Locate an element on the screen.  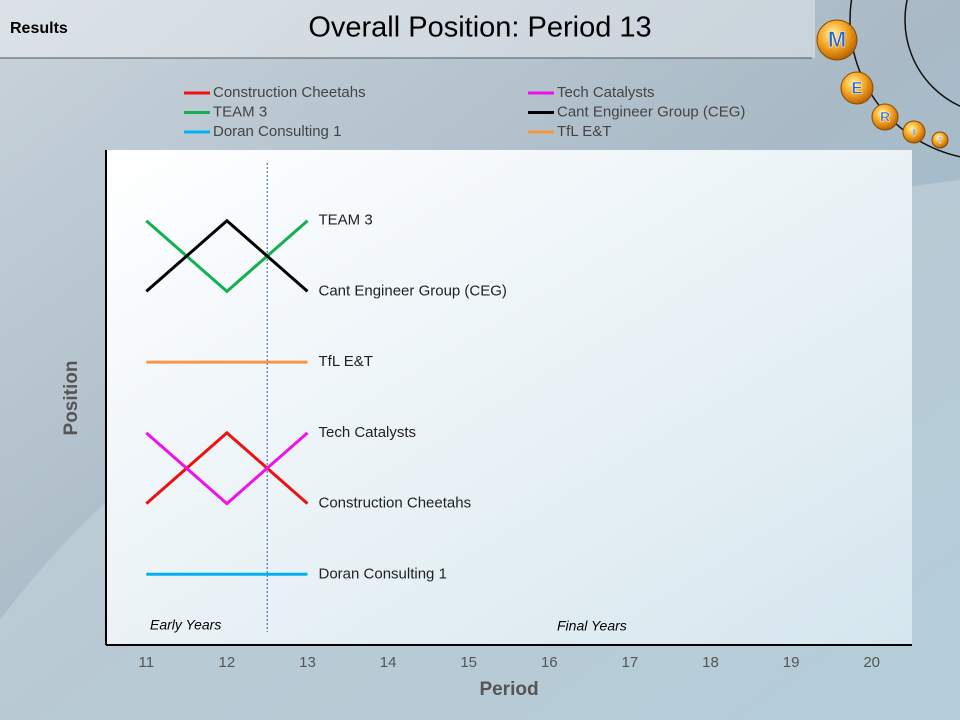
x-tick-label: 13 is located at coordinates (307, 662).